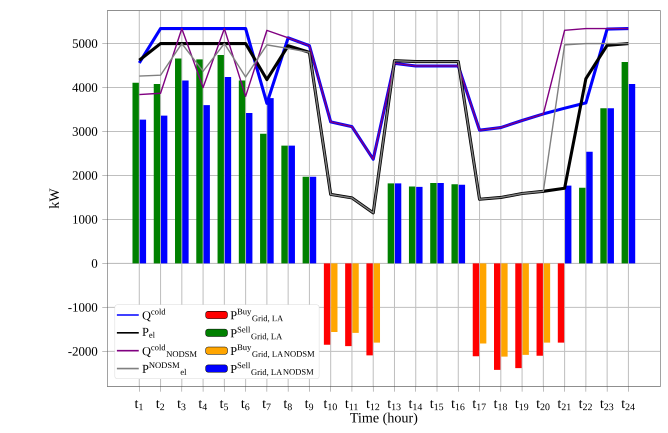 This screenshot has width=668, height=433. Describe the element at coordinates (585, 405) in the screenshot. I see `x-tick-label: t$_{22}$` at that location.